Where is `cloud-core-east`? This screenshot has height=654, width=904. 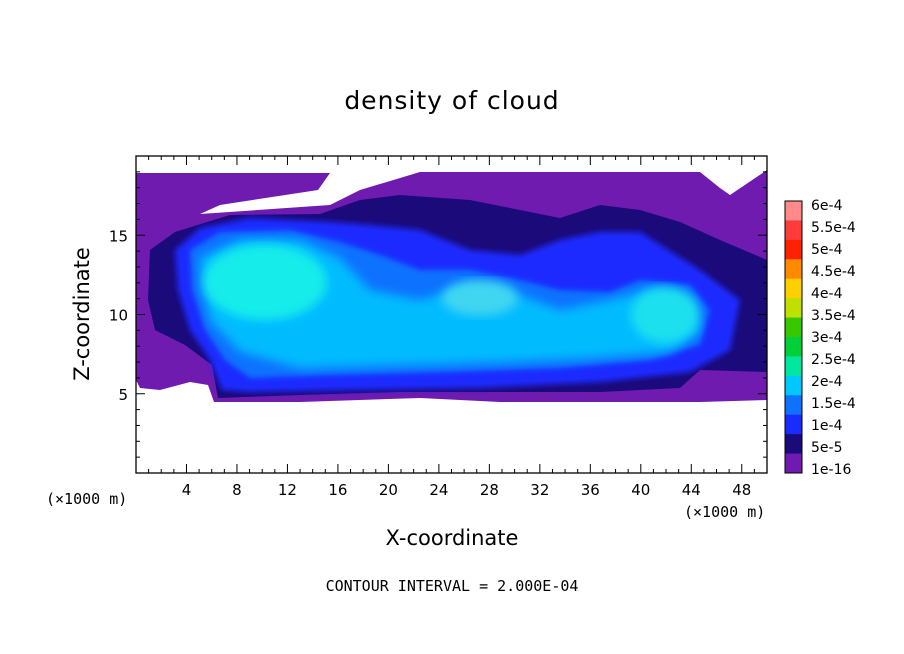 cloud-core-east is located at coordinates (665, 315).